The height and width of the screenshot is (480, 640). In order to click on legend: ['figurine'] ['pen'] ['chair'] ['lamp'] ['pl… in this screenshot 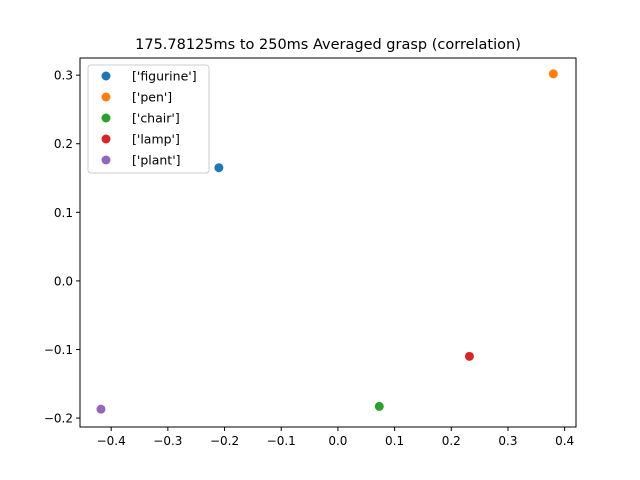, I will do `click(148, 119)`.